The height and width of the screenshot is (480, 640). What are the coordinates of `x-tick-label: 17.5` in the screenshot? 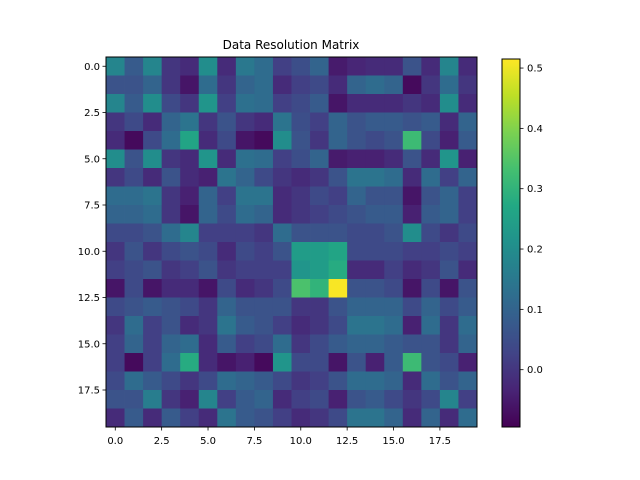 It's located at (440, 441).